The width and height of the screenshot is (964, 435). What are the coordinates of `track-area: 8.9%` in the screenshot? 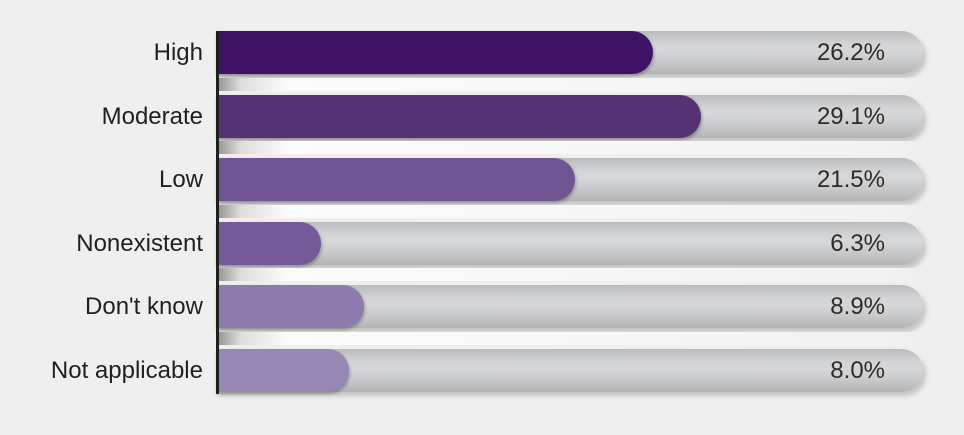 It's located at (569, 315).